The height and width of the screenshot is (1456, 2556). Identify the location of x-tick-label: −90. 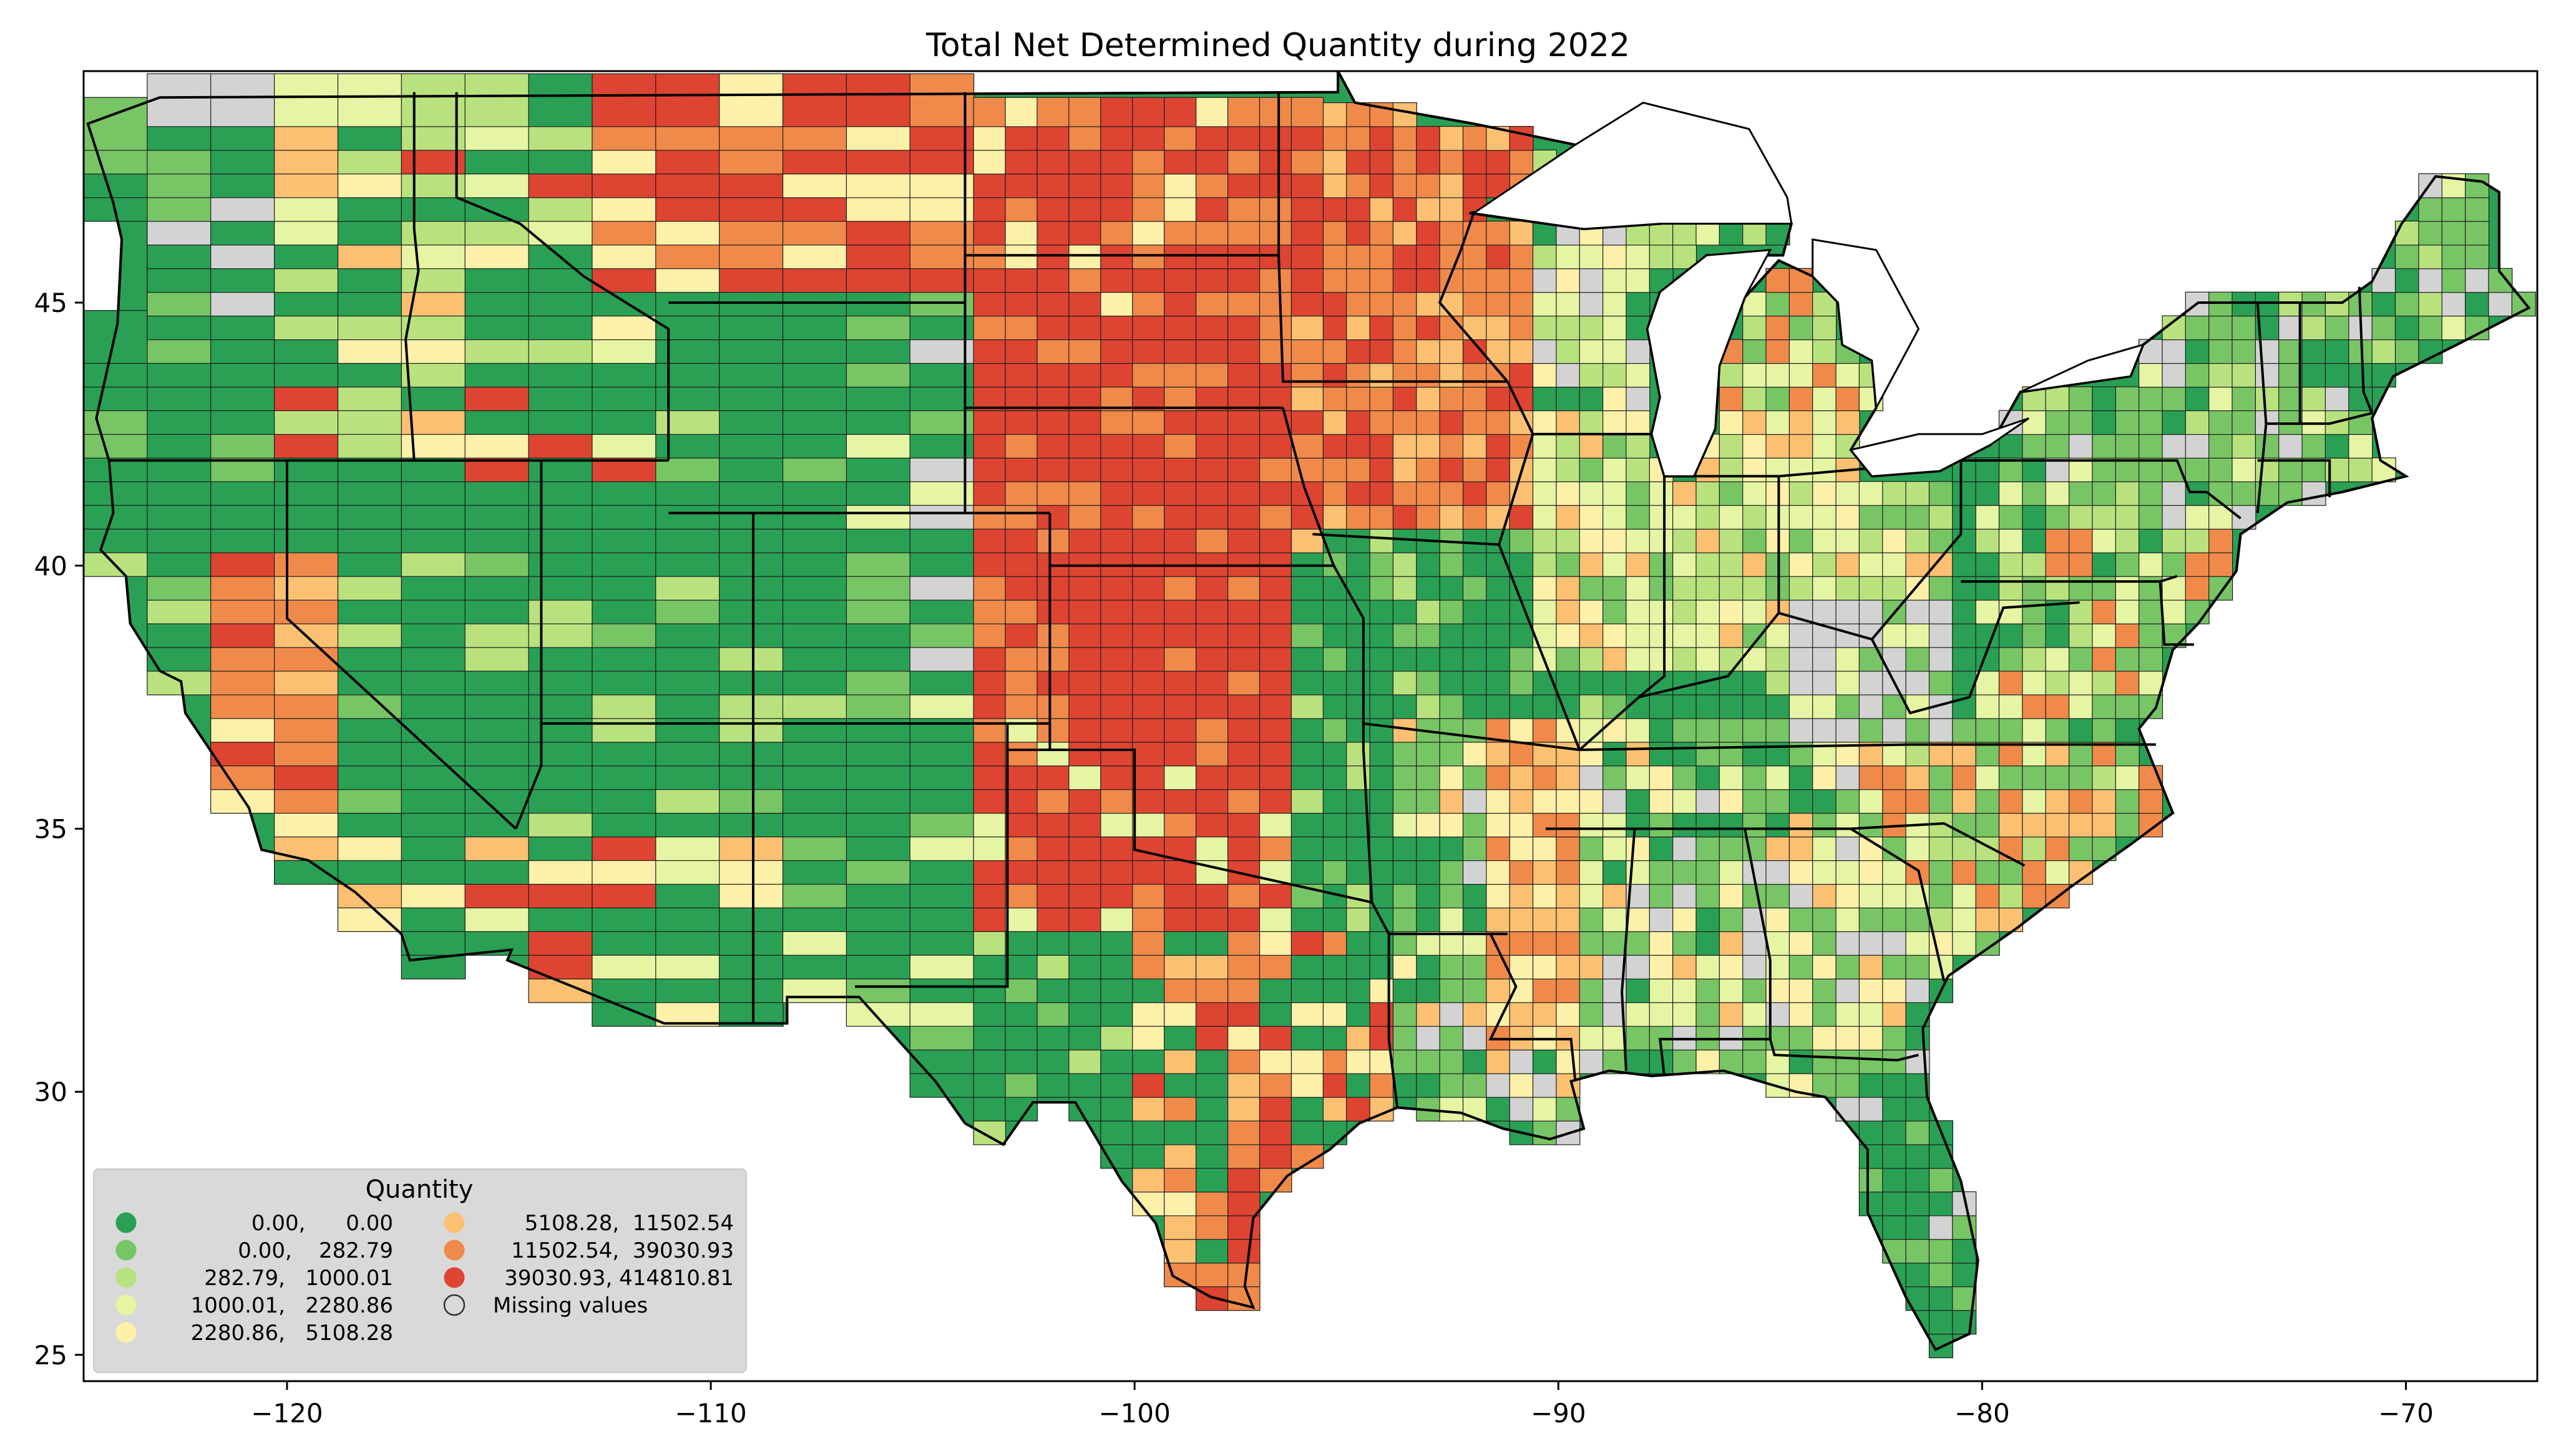
(1559, 1413).